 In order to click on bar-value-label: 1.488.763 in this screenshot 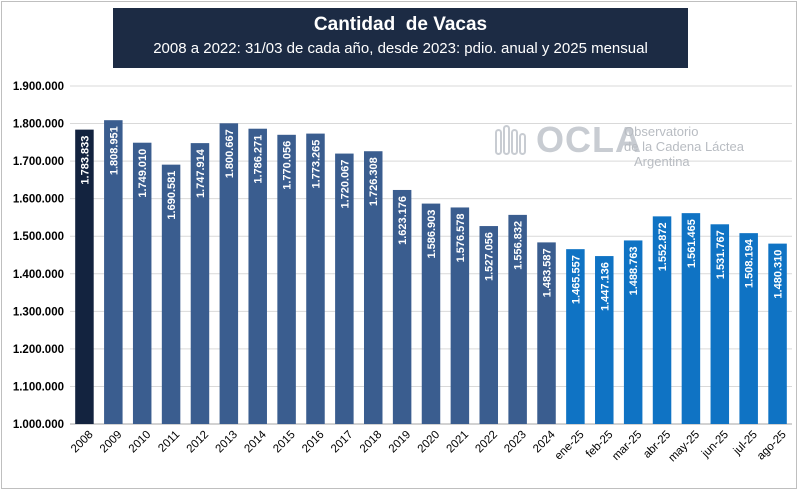, I will do `click(634, 270)`.